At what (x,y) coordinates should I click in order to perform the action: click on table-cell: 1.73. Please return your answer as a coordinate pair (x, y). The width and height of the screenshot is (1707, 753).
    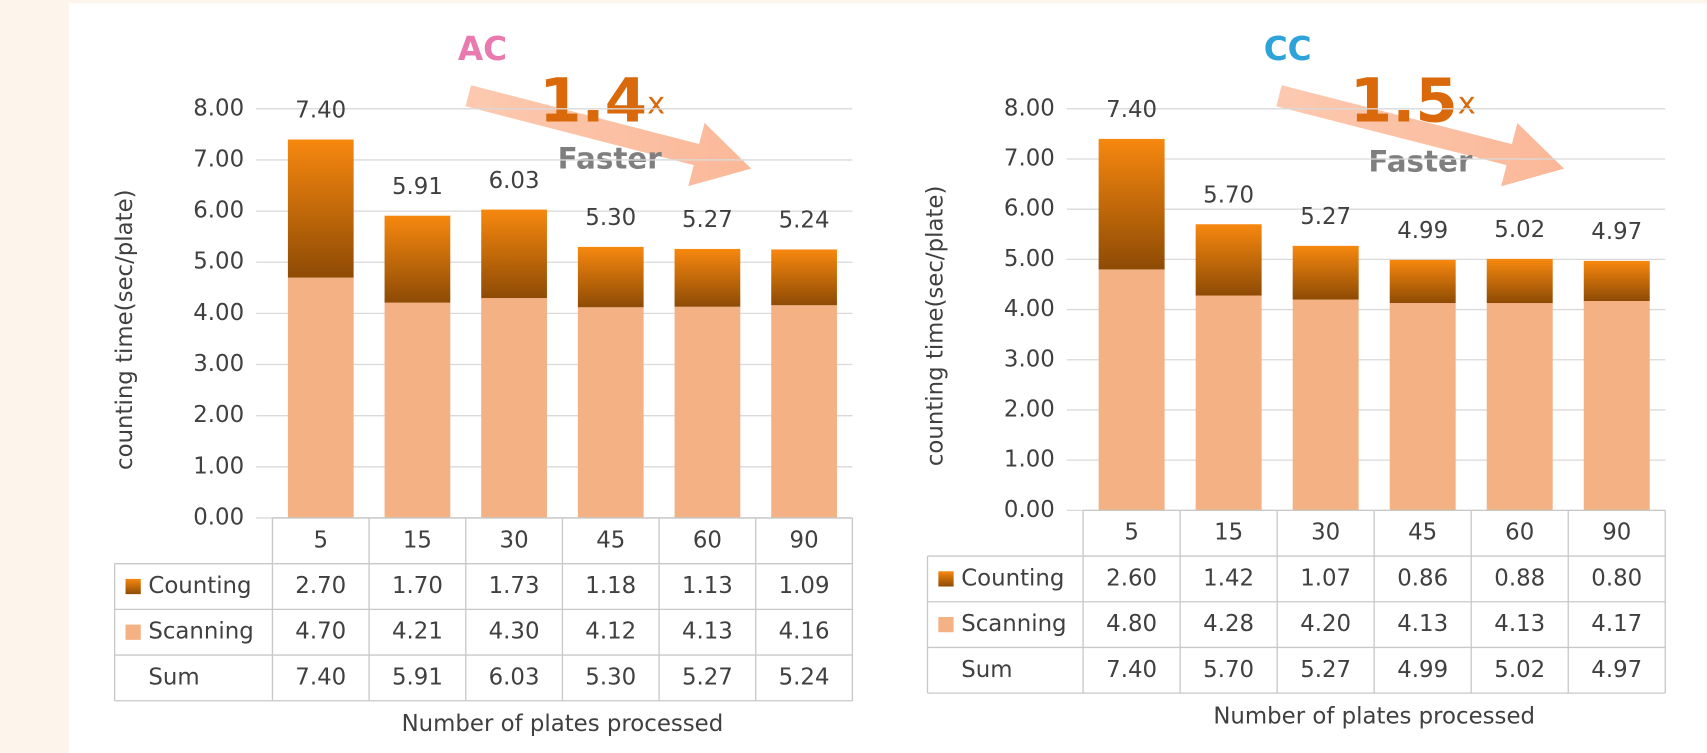
    Looking at the image, I should click on (514, 586).